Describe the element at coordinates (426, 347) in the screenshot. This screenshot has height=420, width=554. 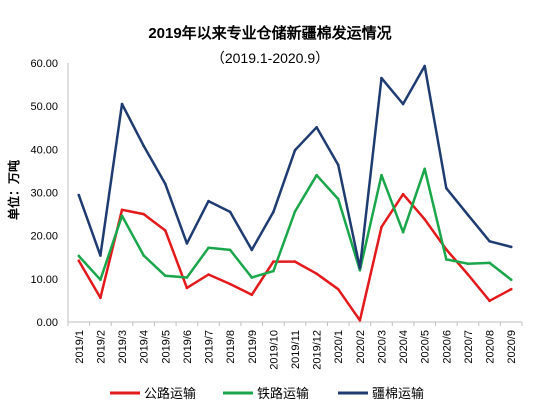
I see `x-tick-label: 2020/5` at that location.